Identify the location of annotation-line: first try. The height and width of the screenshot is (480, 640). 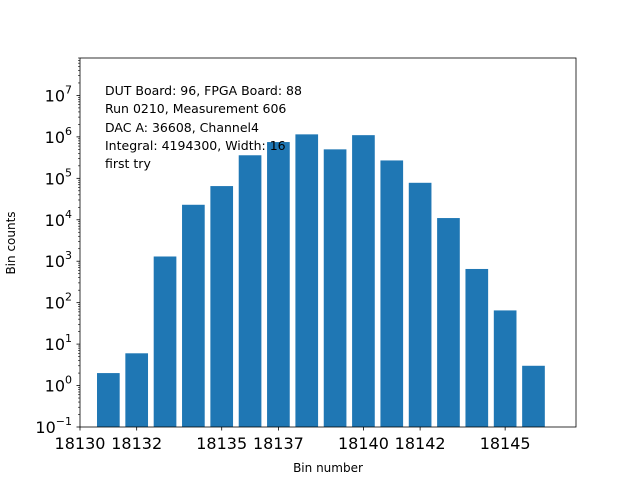
(128, 163).